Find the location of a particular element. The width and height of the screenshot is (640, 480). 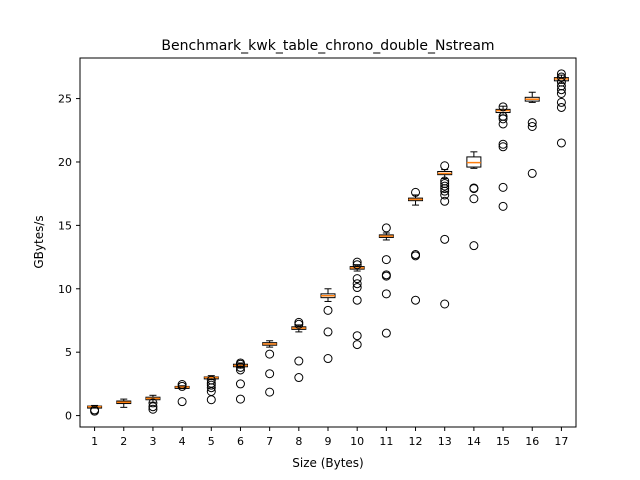

y-tick-label: 10 is located at coordinates (65, 289).